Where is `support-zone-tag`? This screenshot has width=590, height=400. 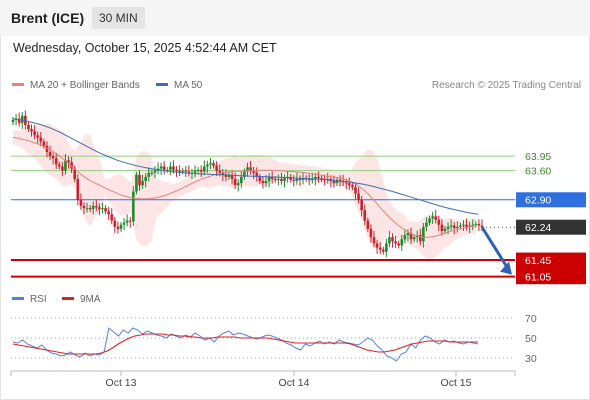 support-zone-tag is located at coordinates (551, 268).